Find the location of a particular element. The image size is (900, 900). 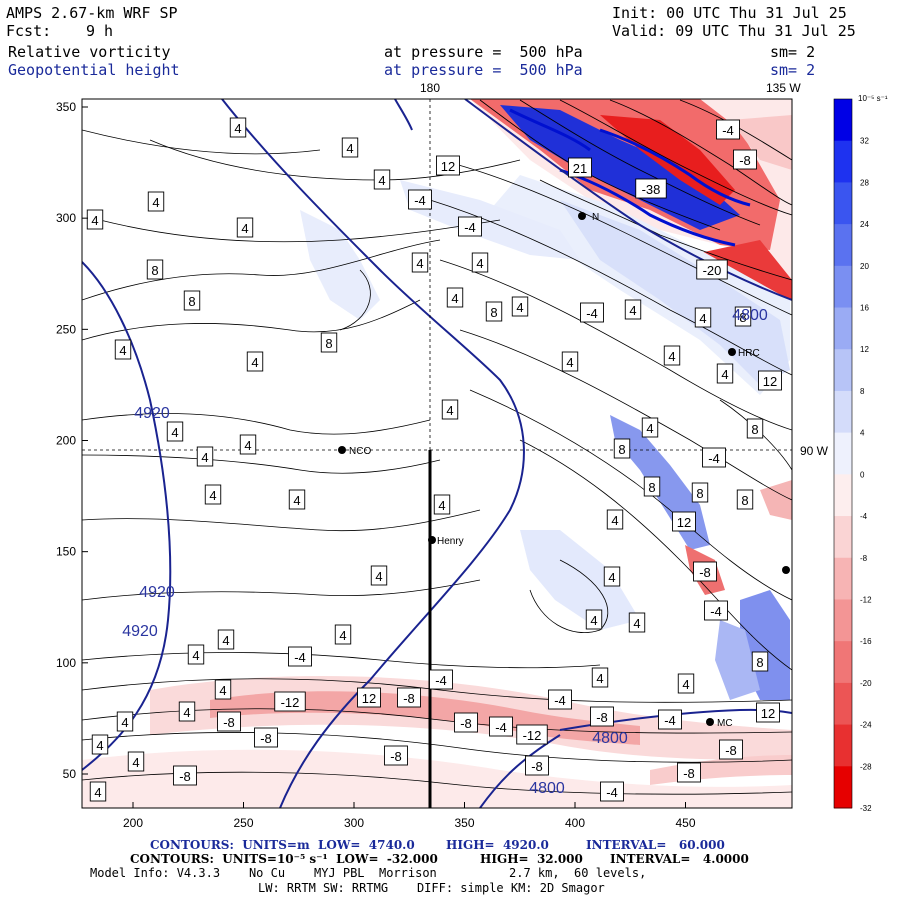

terrain-contours is located at coordinates (635, 190).